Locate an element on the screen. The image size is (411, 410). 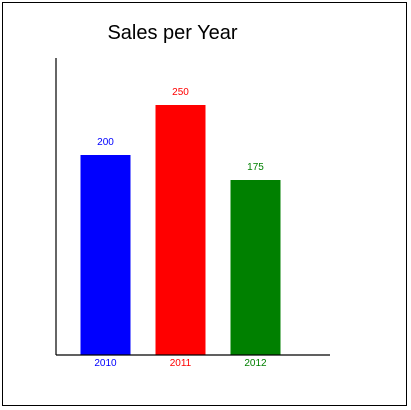
value-label-2010: 200 is located at coordinates (105, 142).